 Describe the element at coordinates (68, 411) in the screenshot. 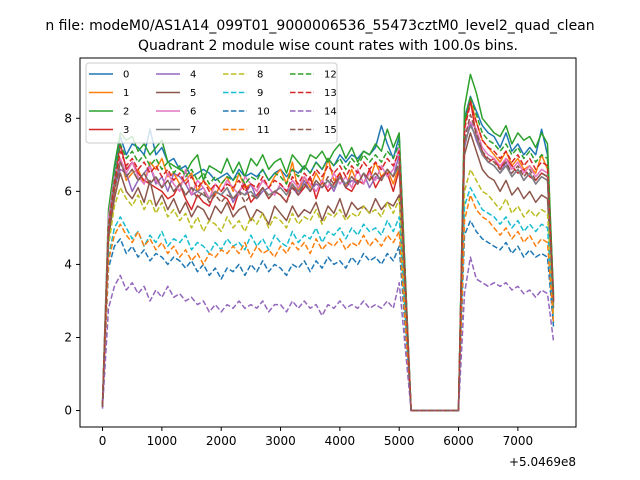

I see `y-tick-label: 0` at that location.